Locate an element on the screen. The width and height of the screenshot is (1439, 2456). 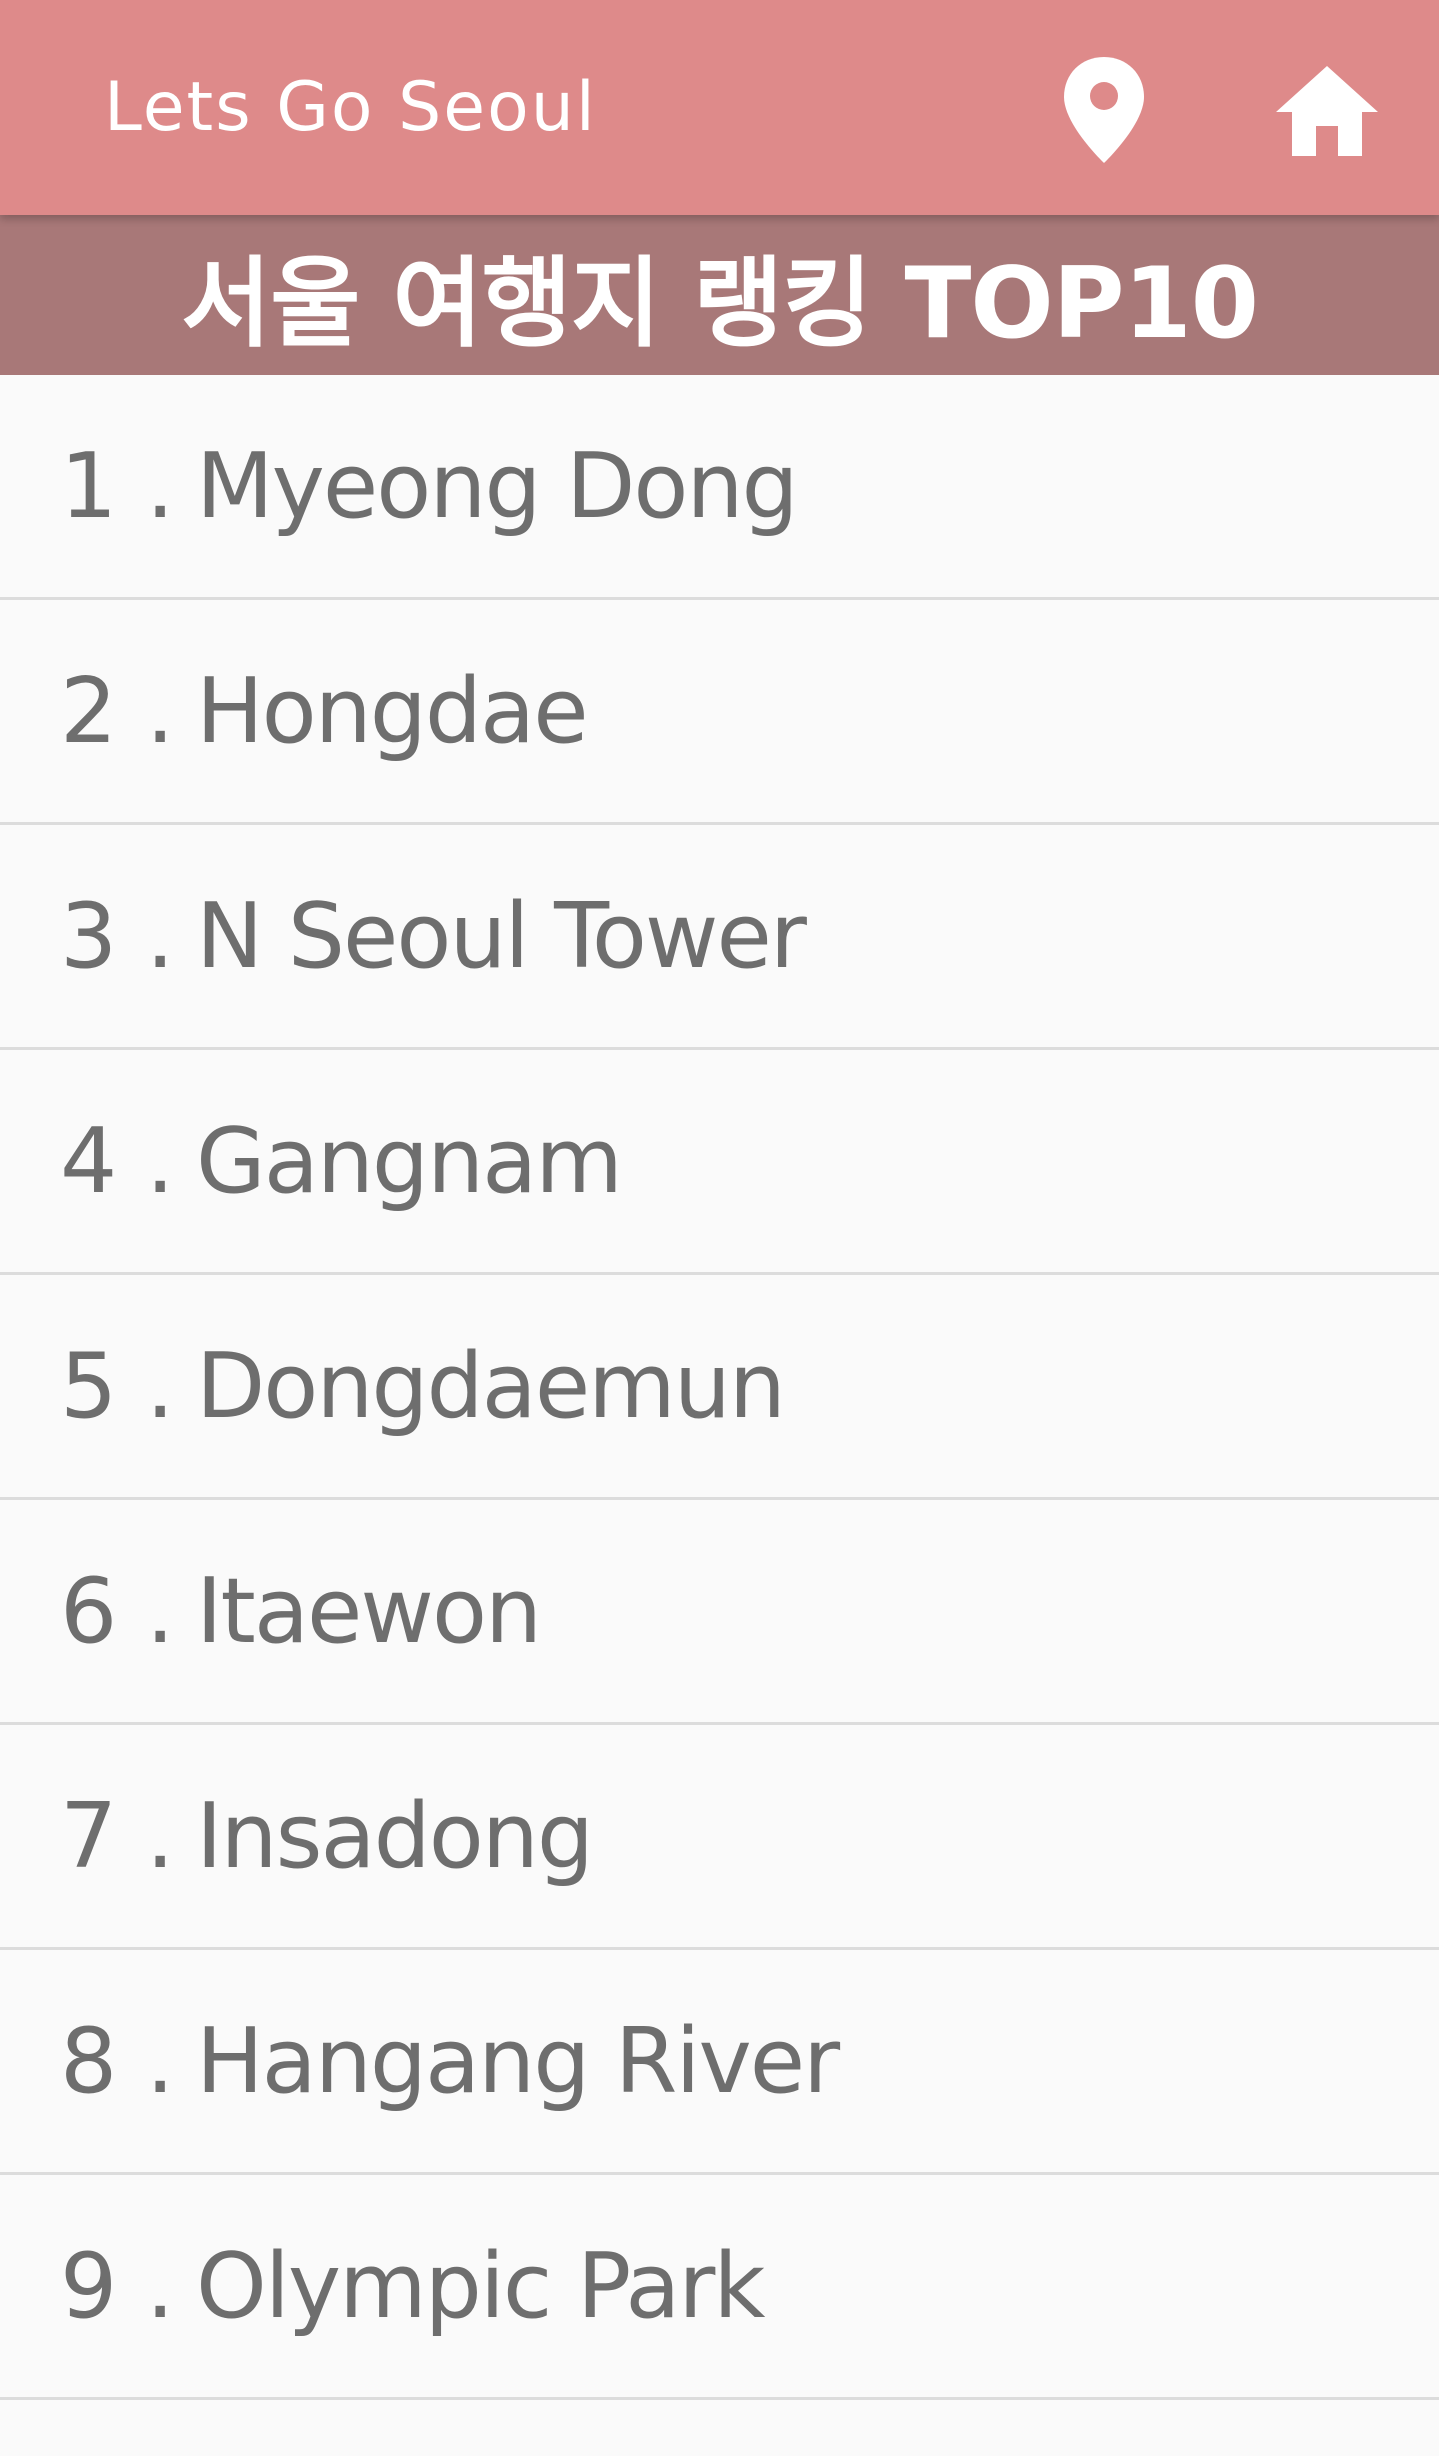
item-name: Gangnam is located at coordinates (409, 1161).